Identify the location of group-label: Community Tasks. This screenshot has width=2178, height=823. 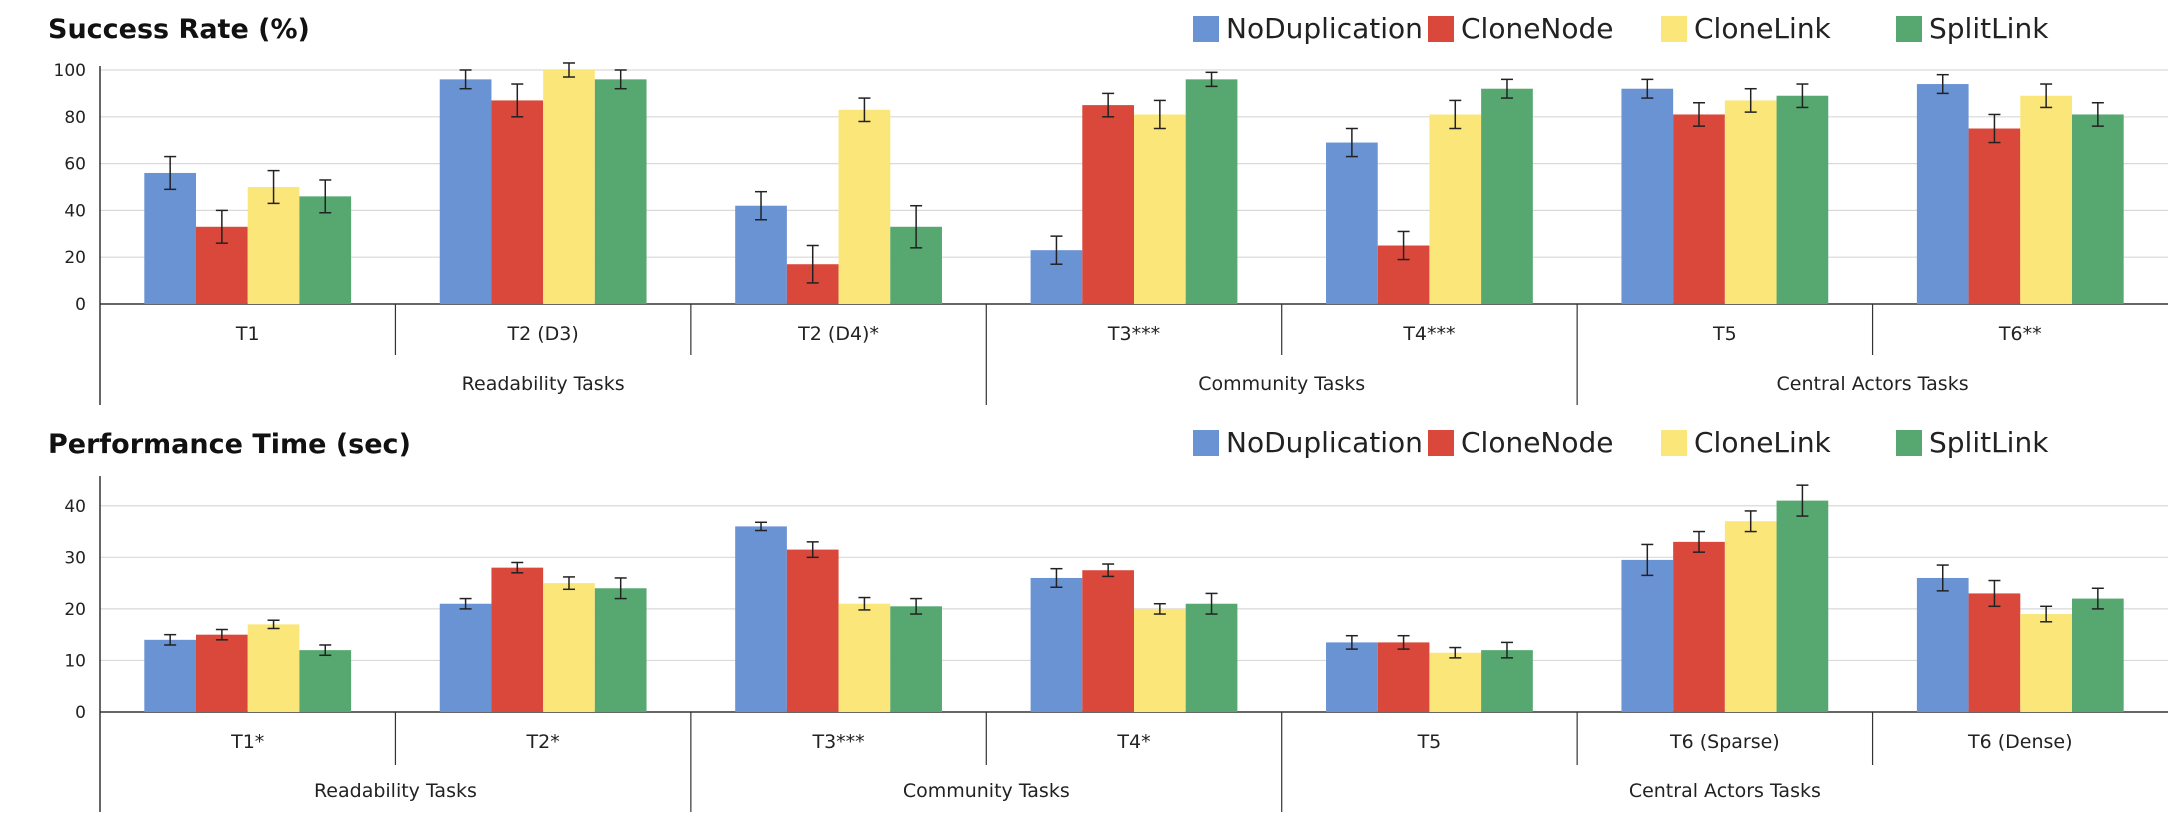
(1281, 384).